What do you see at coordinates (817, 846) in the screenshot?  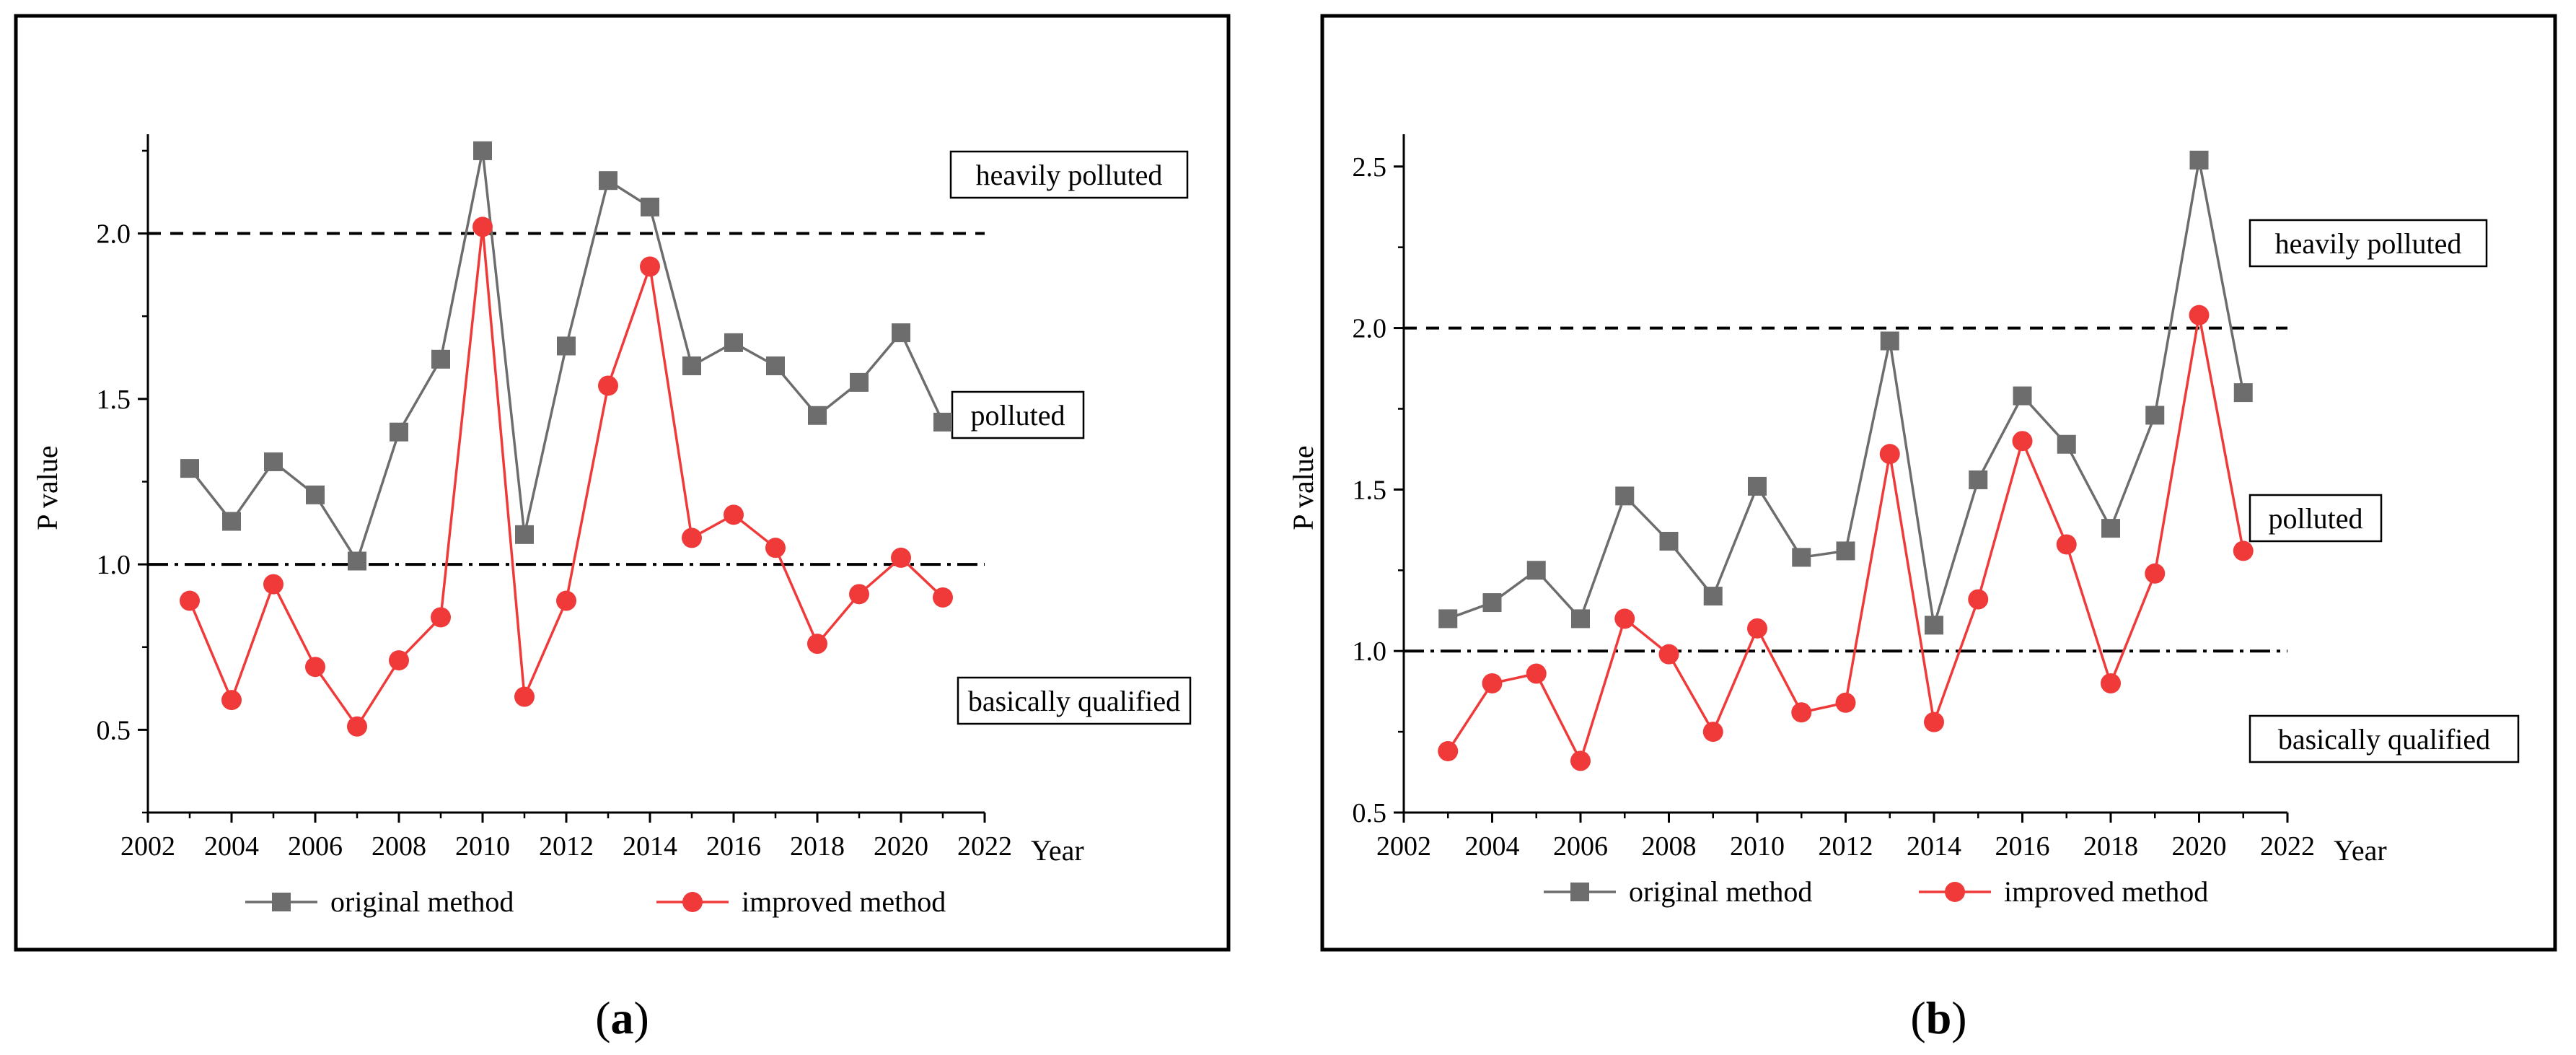 I see `x-tick-label: 2018` at bounding box center [817, 846].